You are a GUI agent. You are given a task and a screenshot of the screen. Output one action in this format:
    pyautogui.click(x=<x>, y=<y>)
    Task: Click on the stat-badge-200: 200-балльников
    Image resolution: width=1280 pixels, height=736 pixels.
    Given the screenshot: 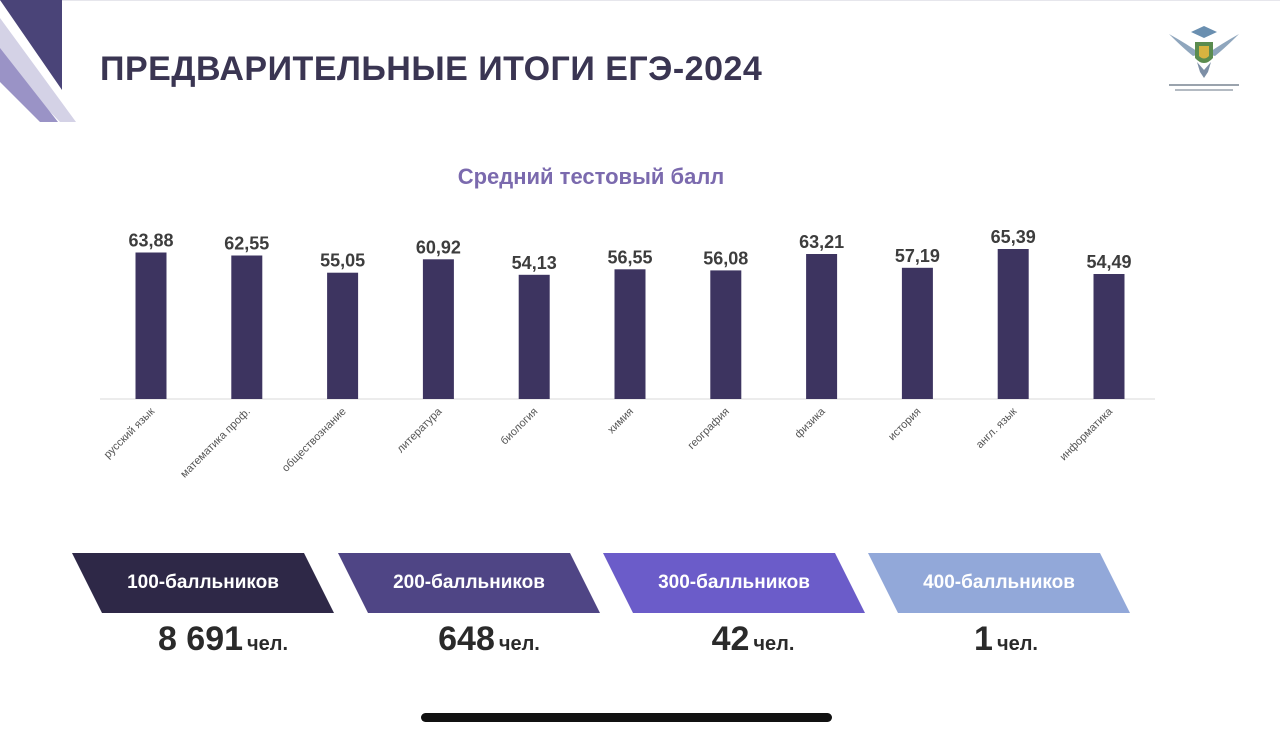 What is the action you would take?
    pyautogui.click(x=469, y=583)
    